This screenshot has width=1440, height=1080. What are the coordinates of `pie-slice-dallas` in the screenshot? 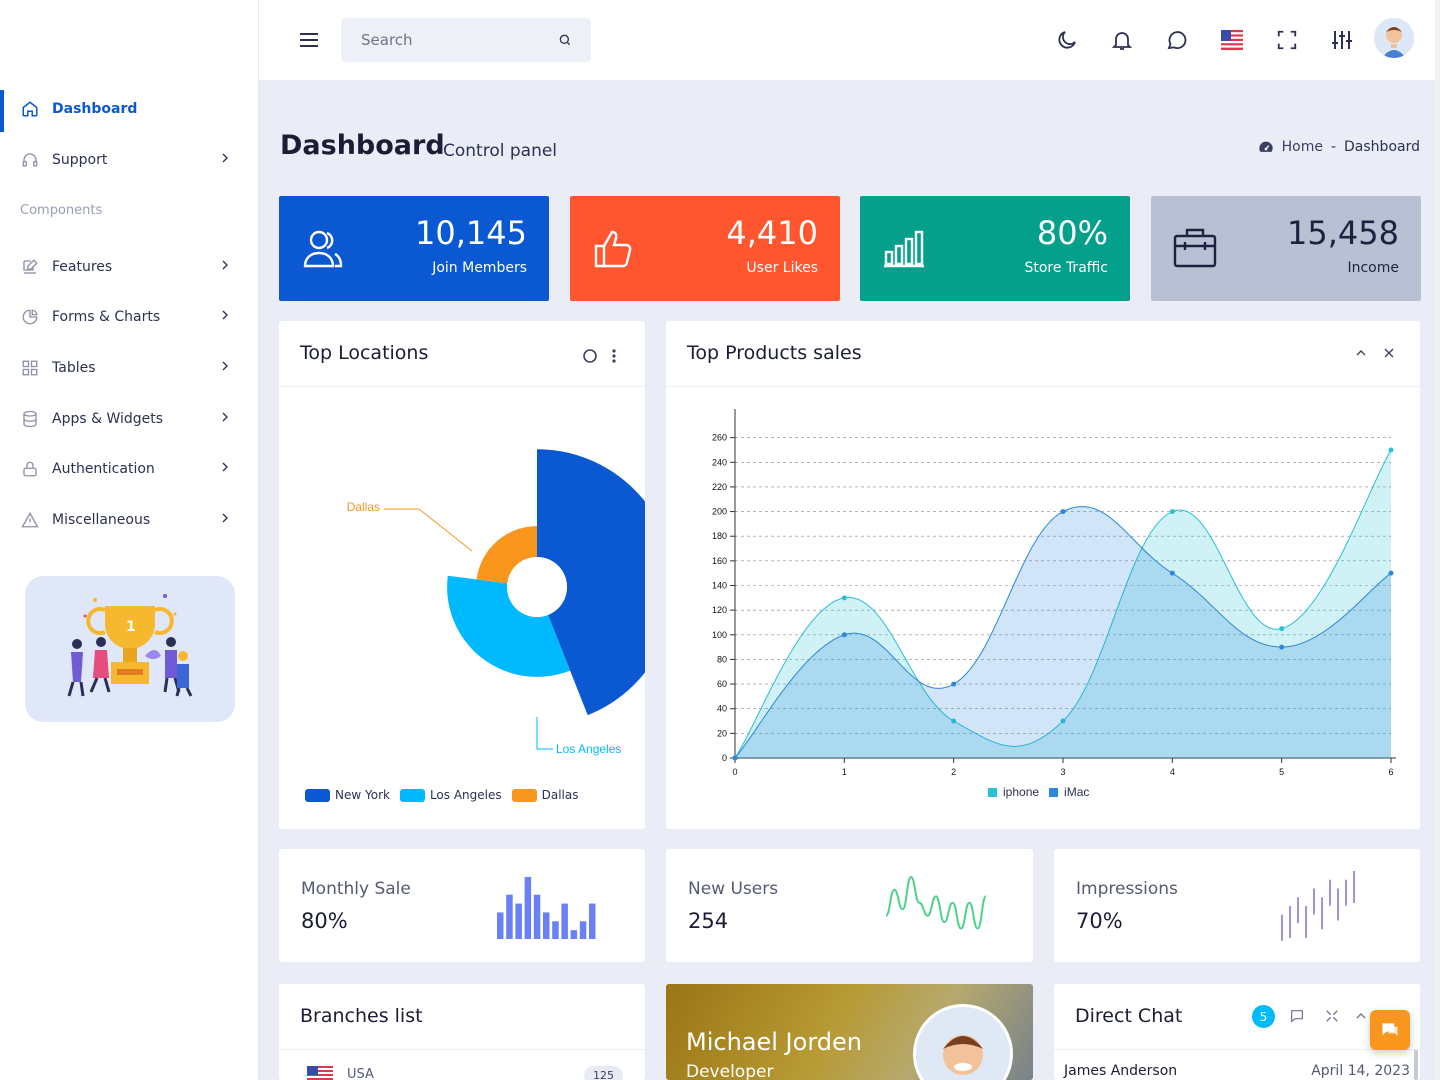 It's located at (506, 555).